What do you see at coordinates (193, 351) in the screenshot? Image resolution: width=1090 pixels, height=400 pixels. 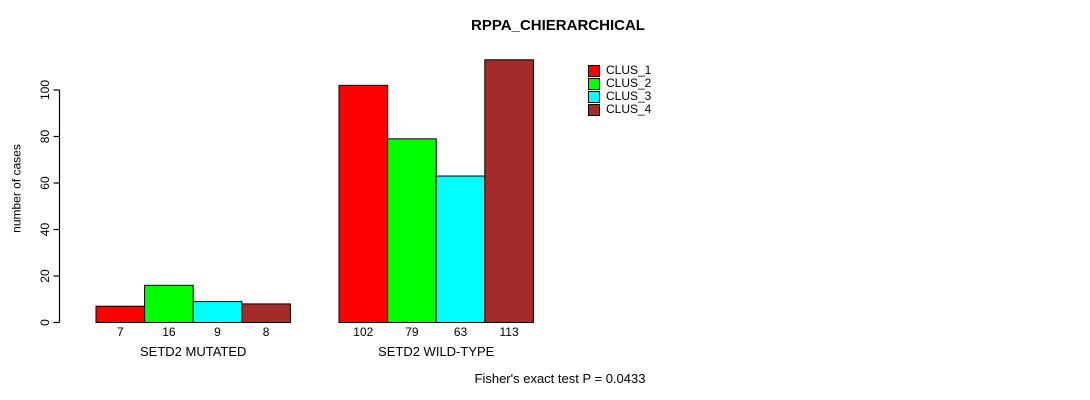 I see `group-label: SETD2 MUTATED` at bounding box center [193, 351].